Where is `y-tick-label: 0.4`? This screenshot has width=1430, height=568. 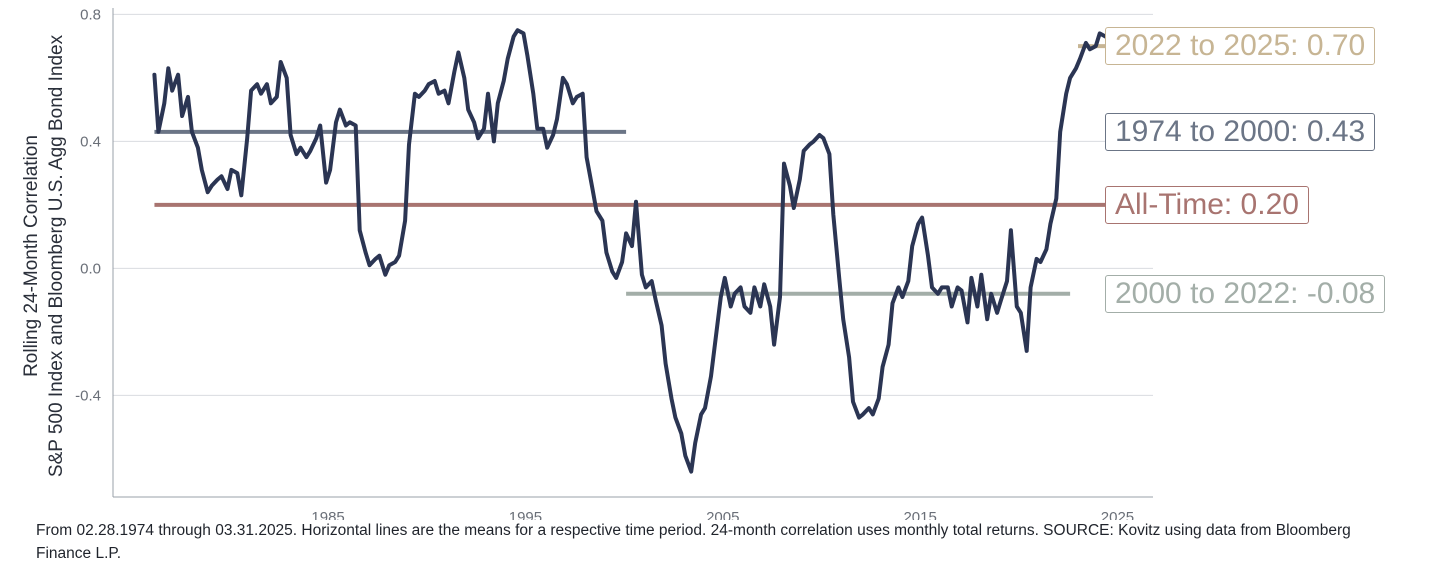
y-tick-label: 0.4 is located at coordinates (90, 141).